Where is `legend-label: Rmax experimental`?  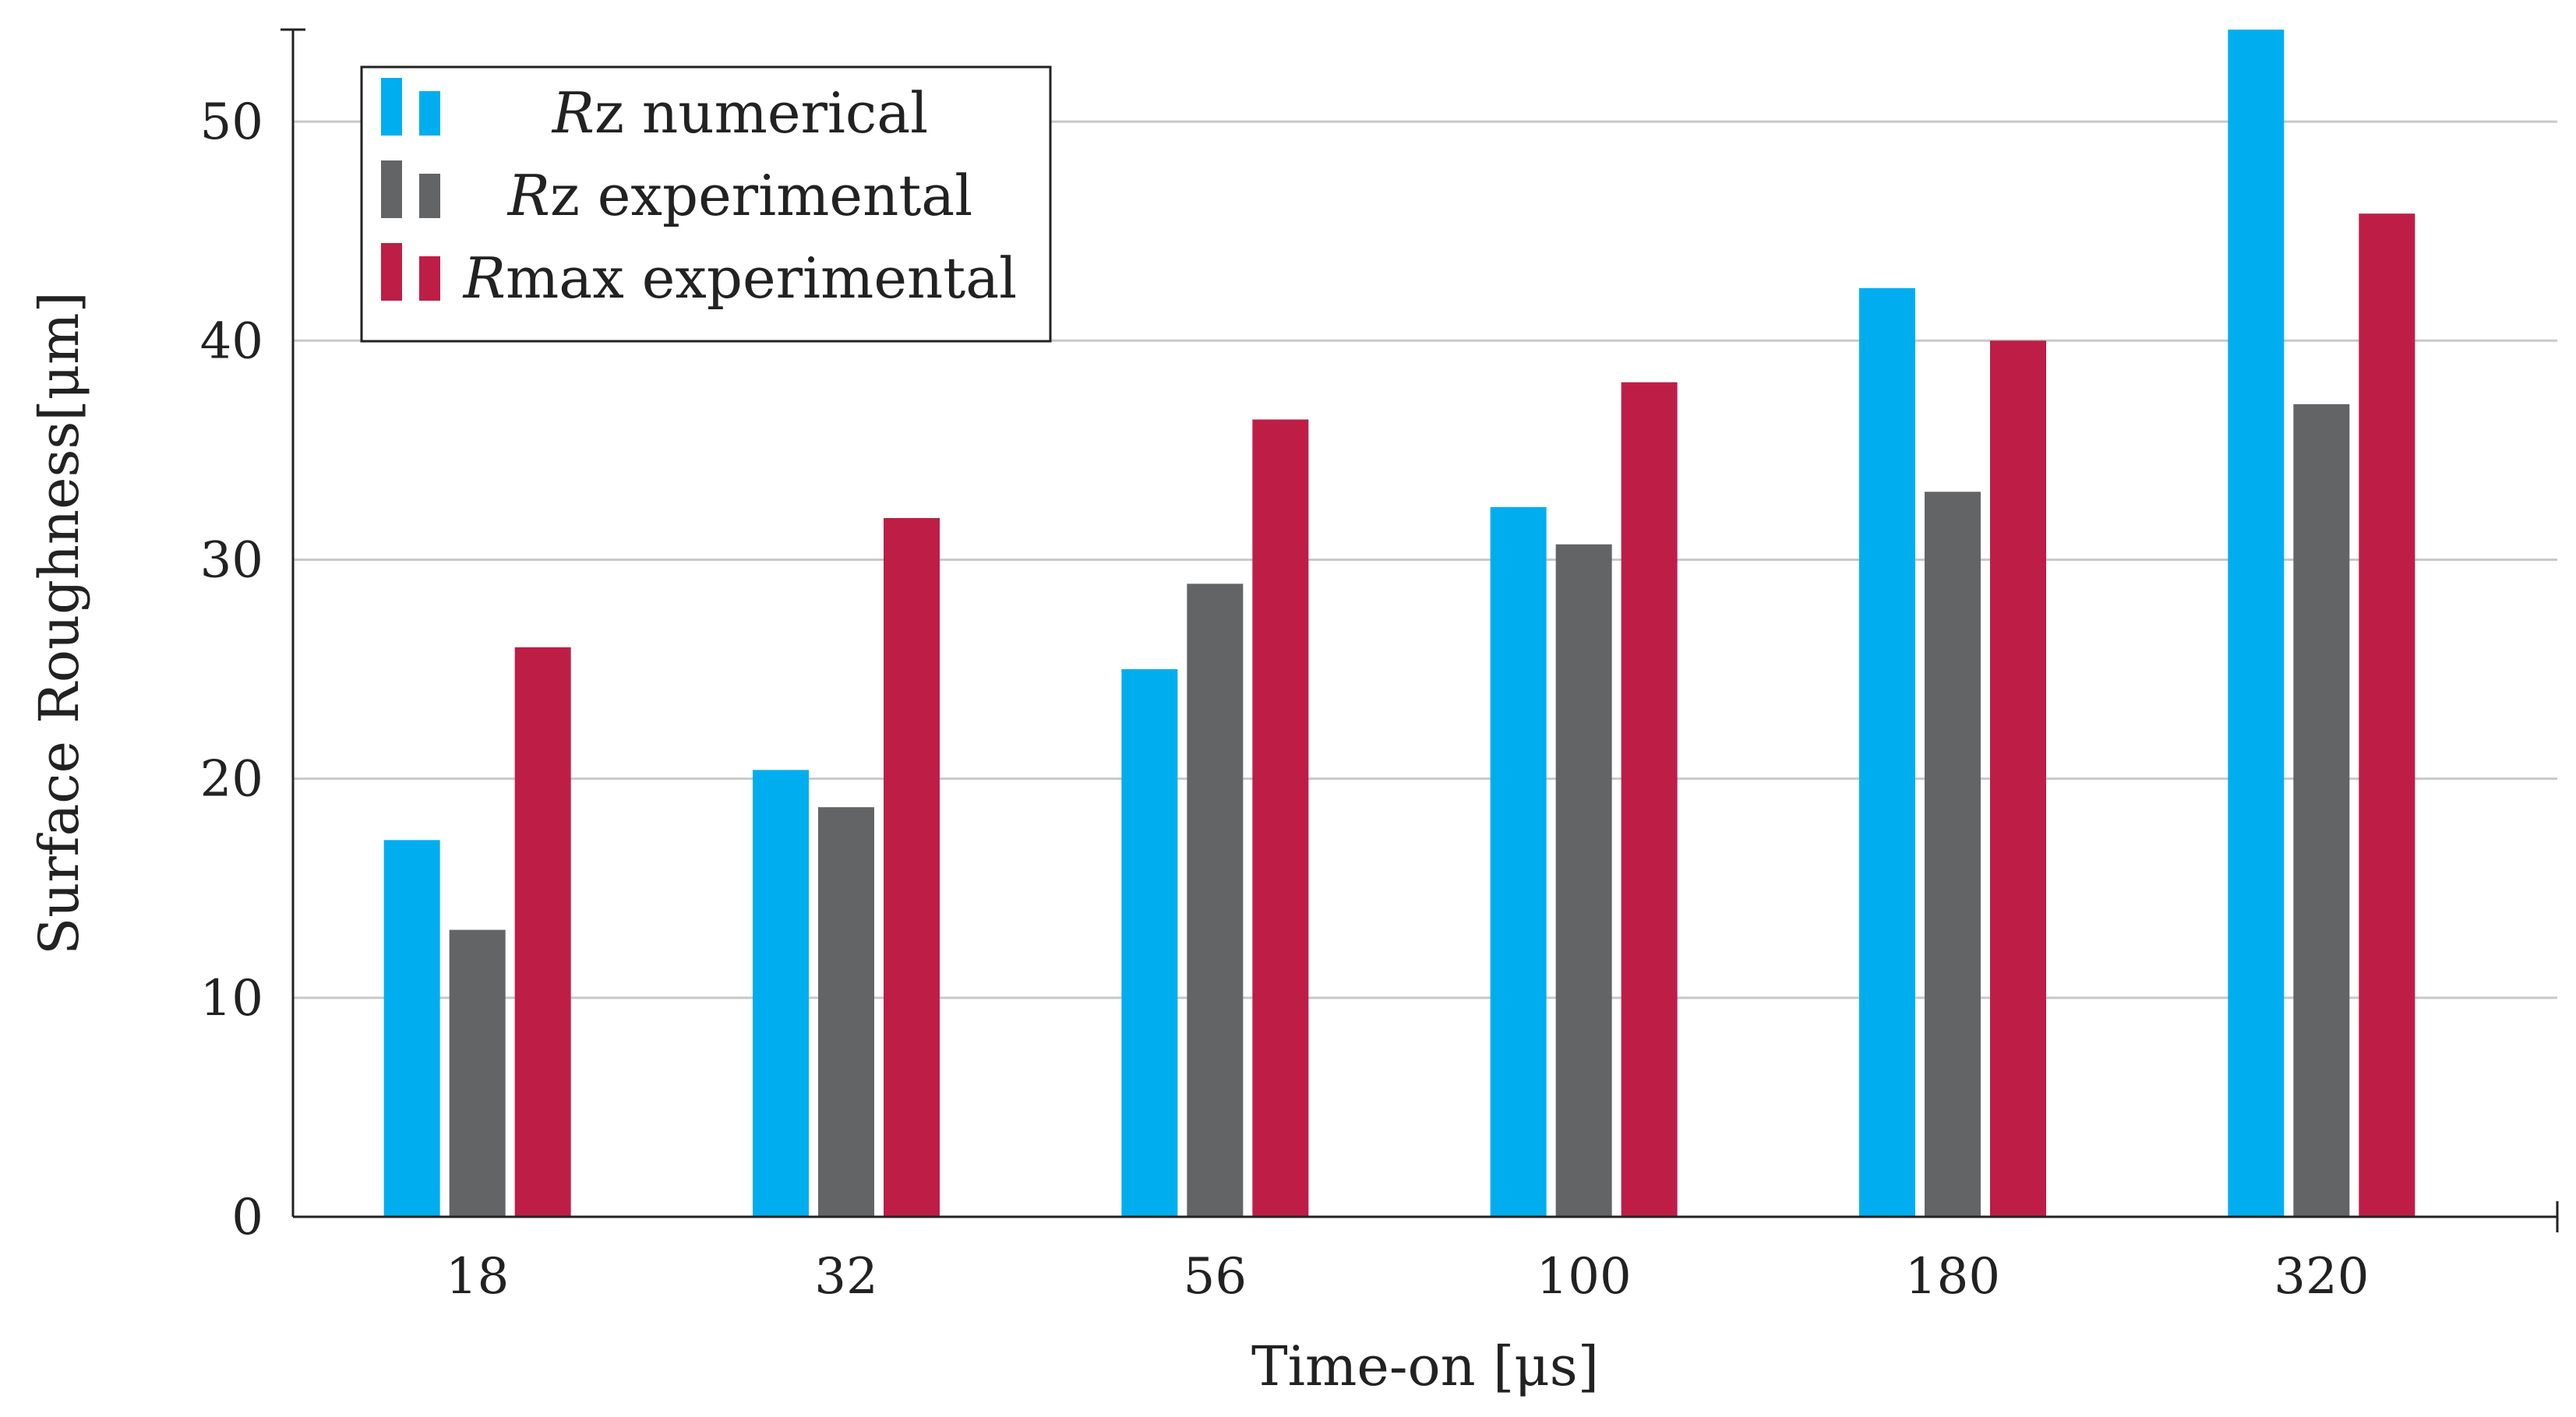 legend-label: Rmax experimental is located at coordinates (739, 278).